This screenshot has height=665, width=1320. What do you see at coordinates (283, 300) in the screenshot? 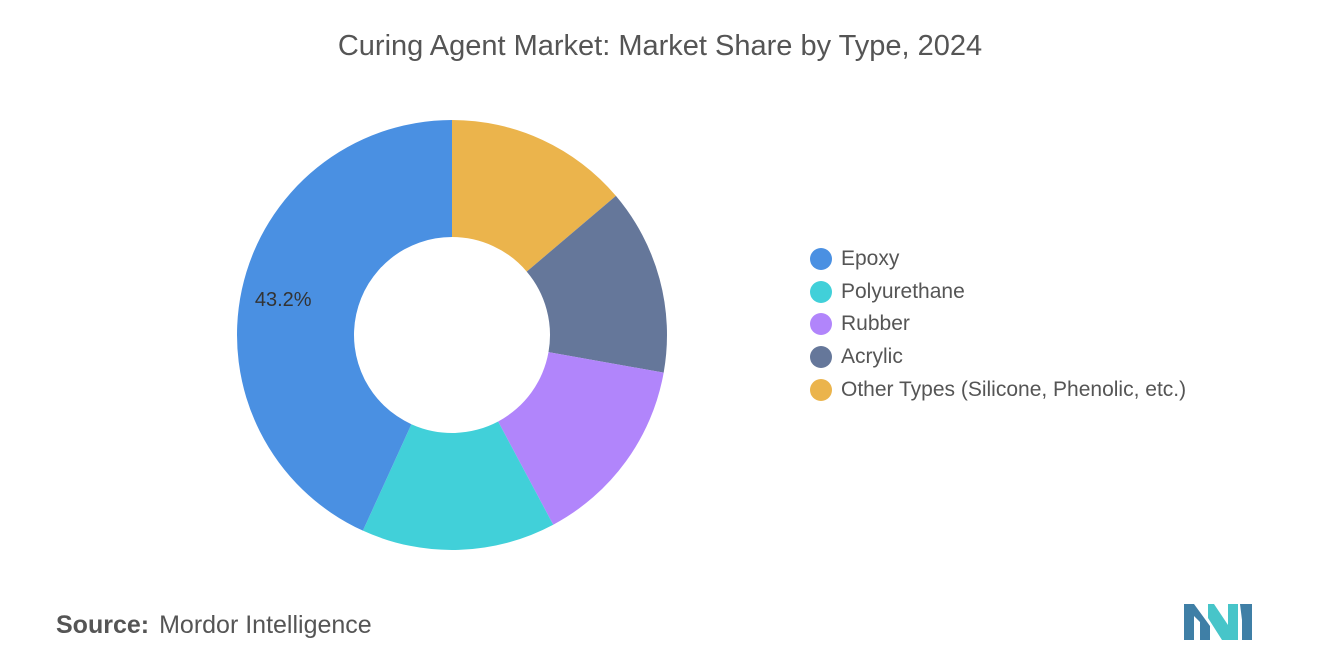
I see `data-label-epoxy: 43.2%` at bounding box center [283, 300].